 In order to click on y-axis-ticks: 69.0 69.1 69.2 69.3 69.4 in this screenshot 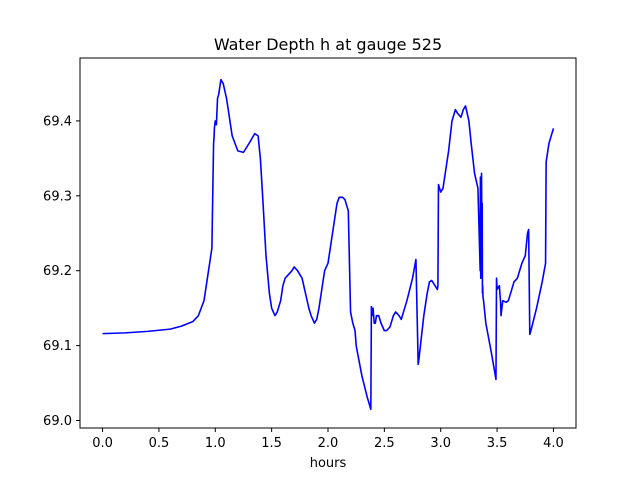, I will do `click(61, 271)`.